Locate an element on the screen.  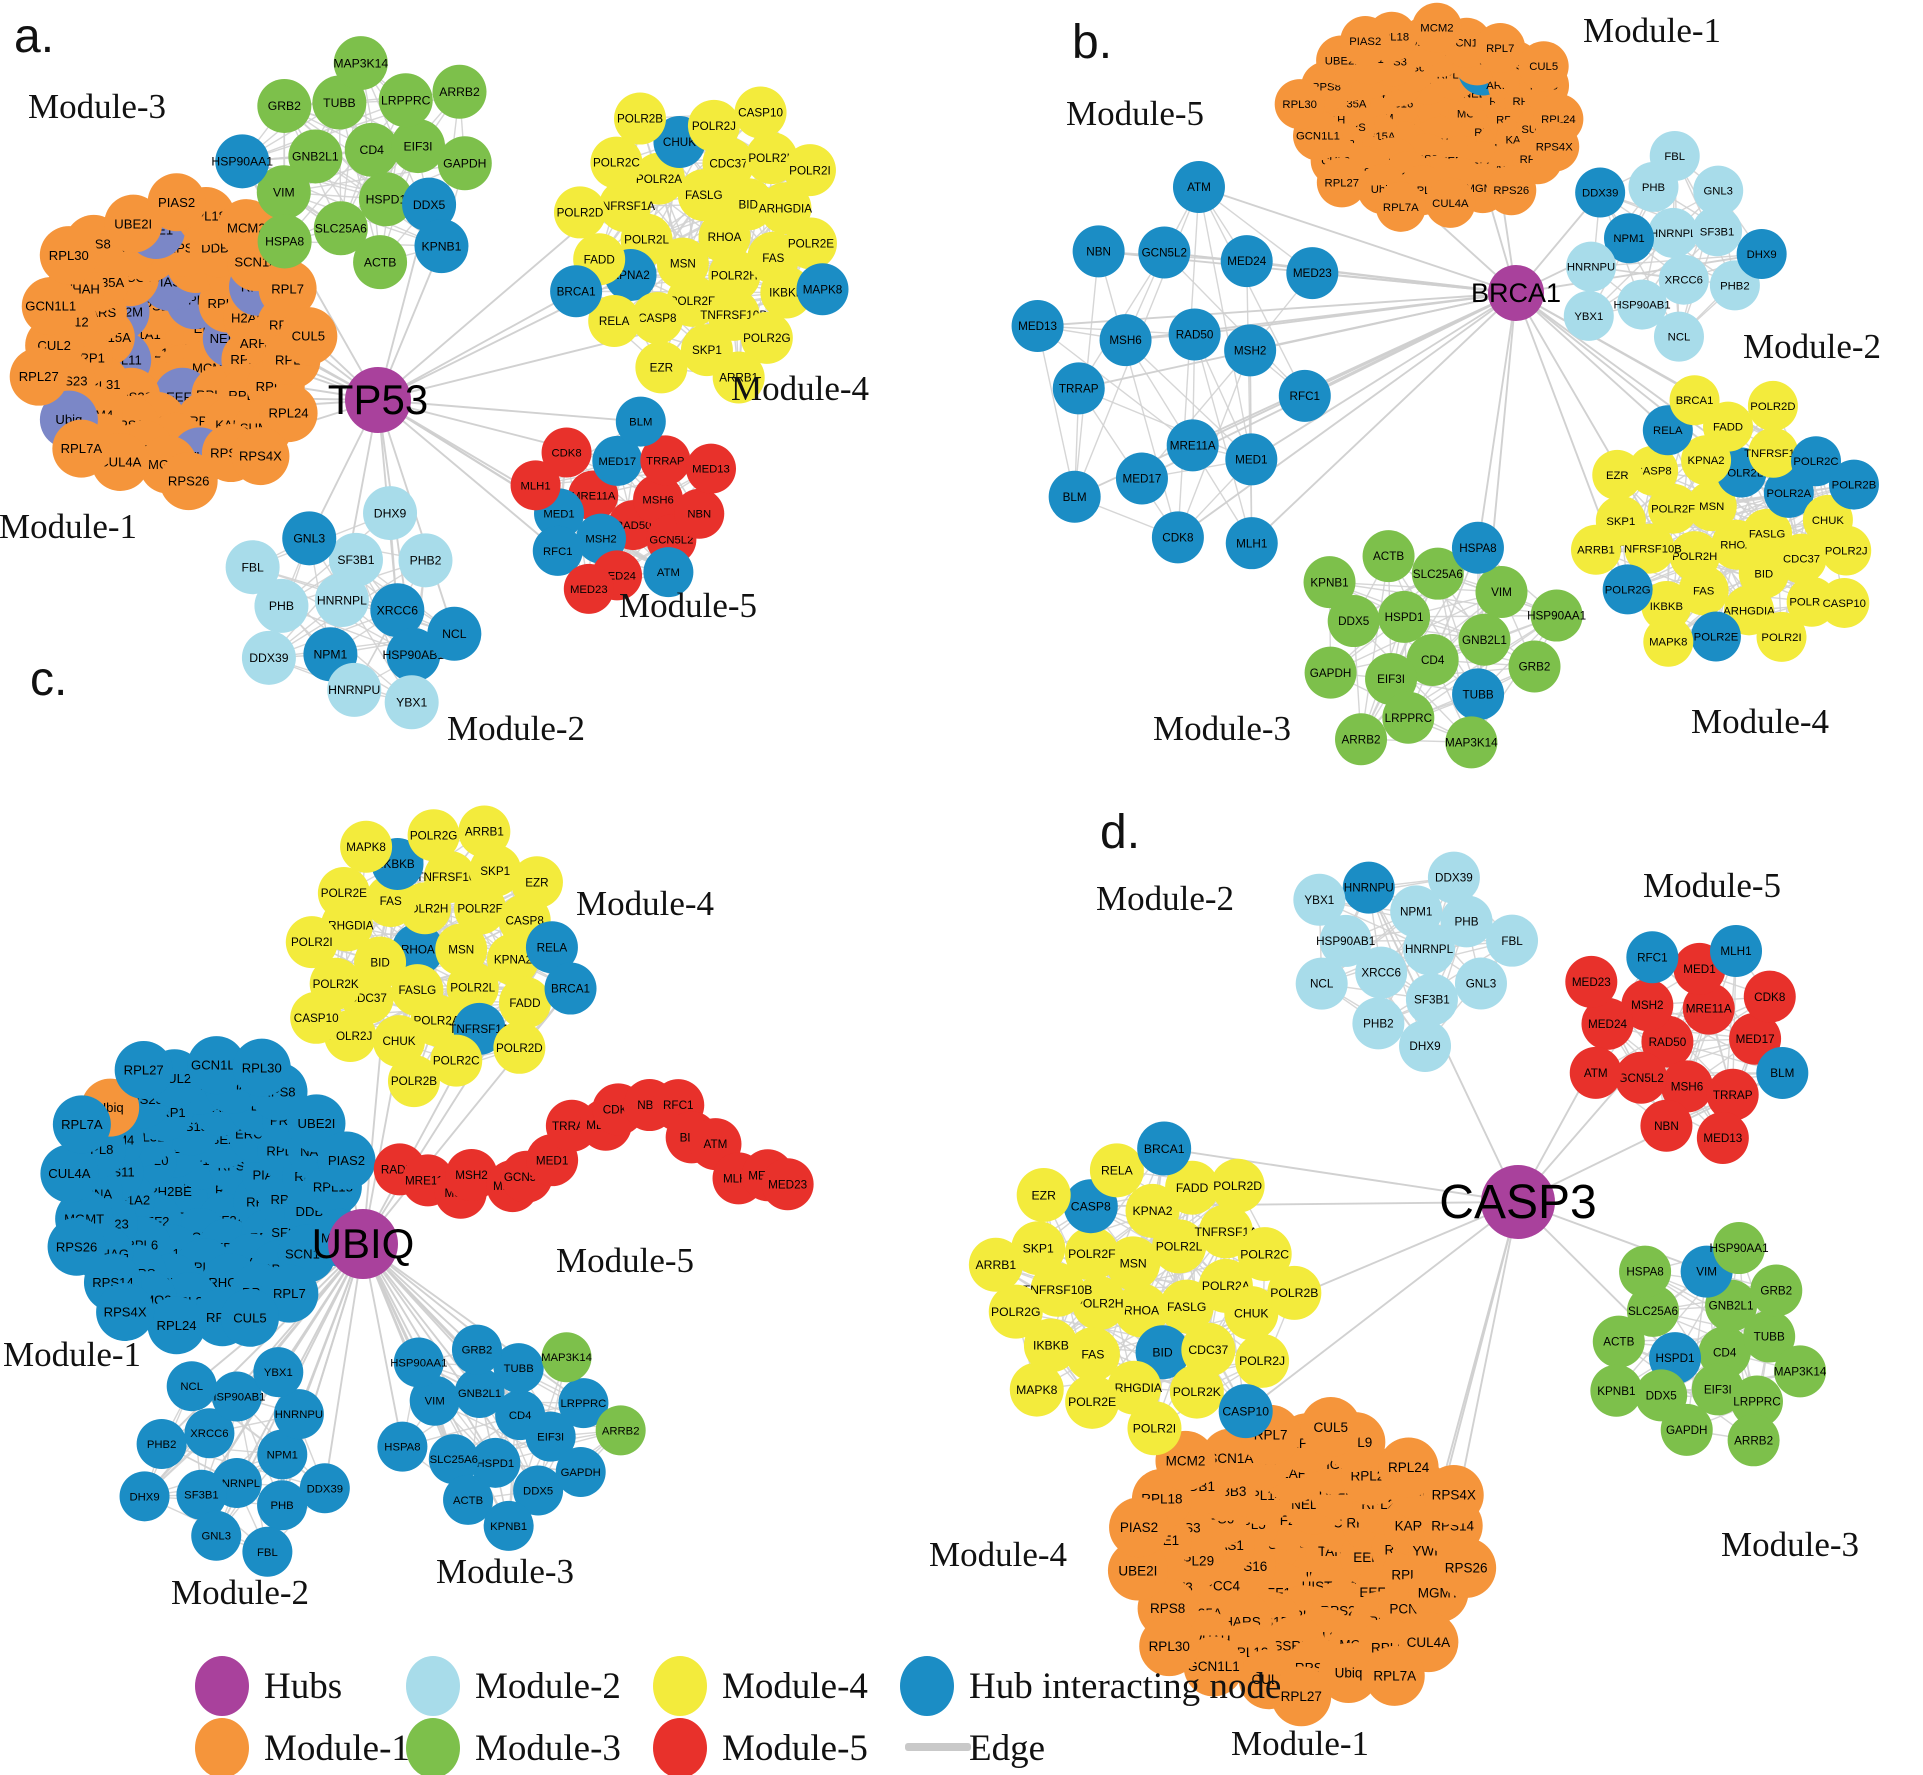
node-label: VIM is located at coordinates (435, 1402).